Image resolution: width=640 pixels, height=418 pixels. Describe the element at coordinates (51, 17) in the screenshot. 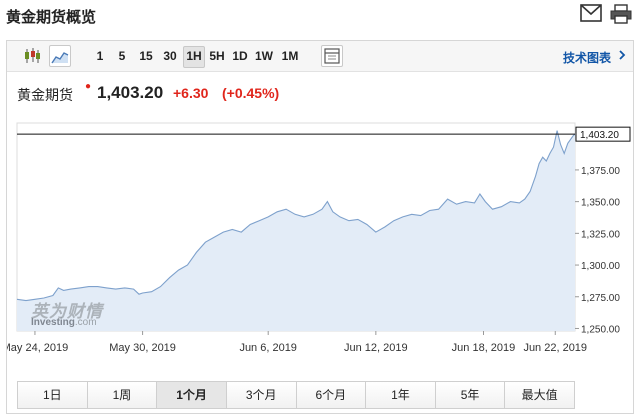

I see `page-title: 黄金期货概览` at that location.